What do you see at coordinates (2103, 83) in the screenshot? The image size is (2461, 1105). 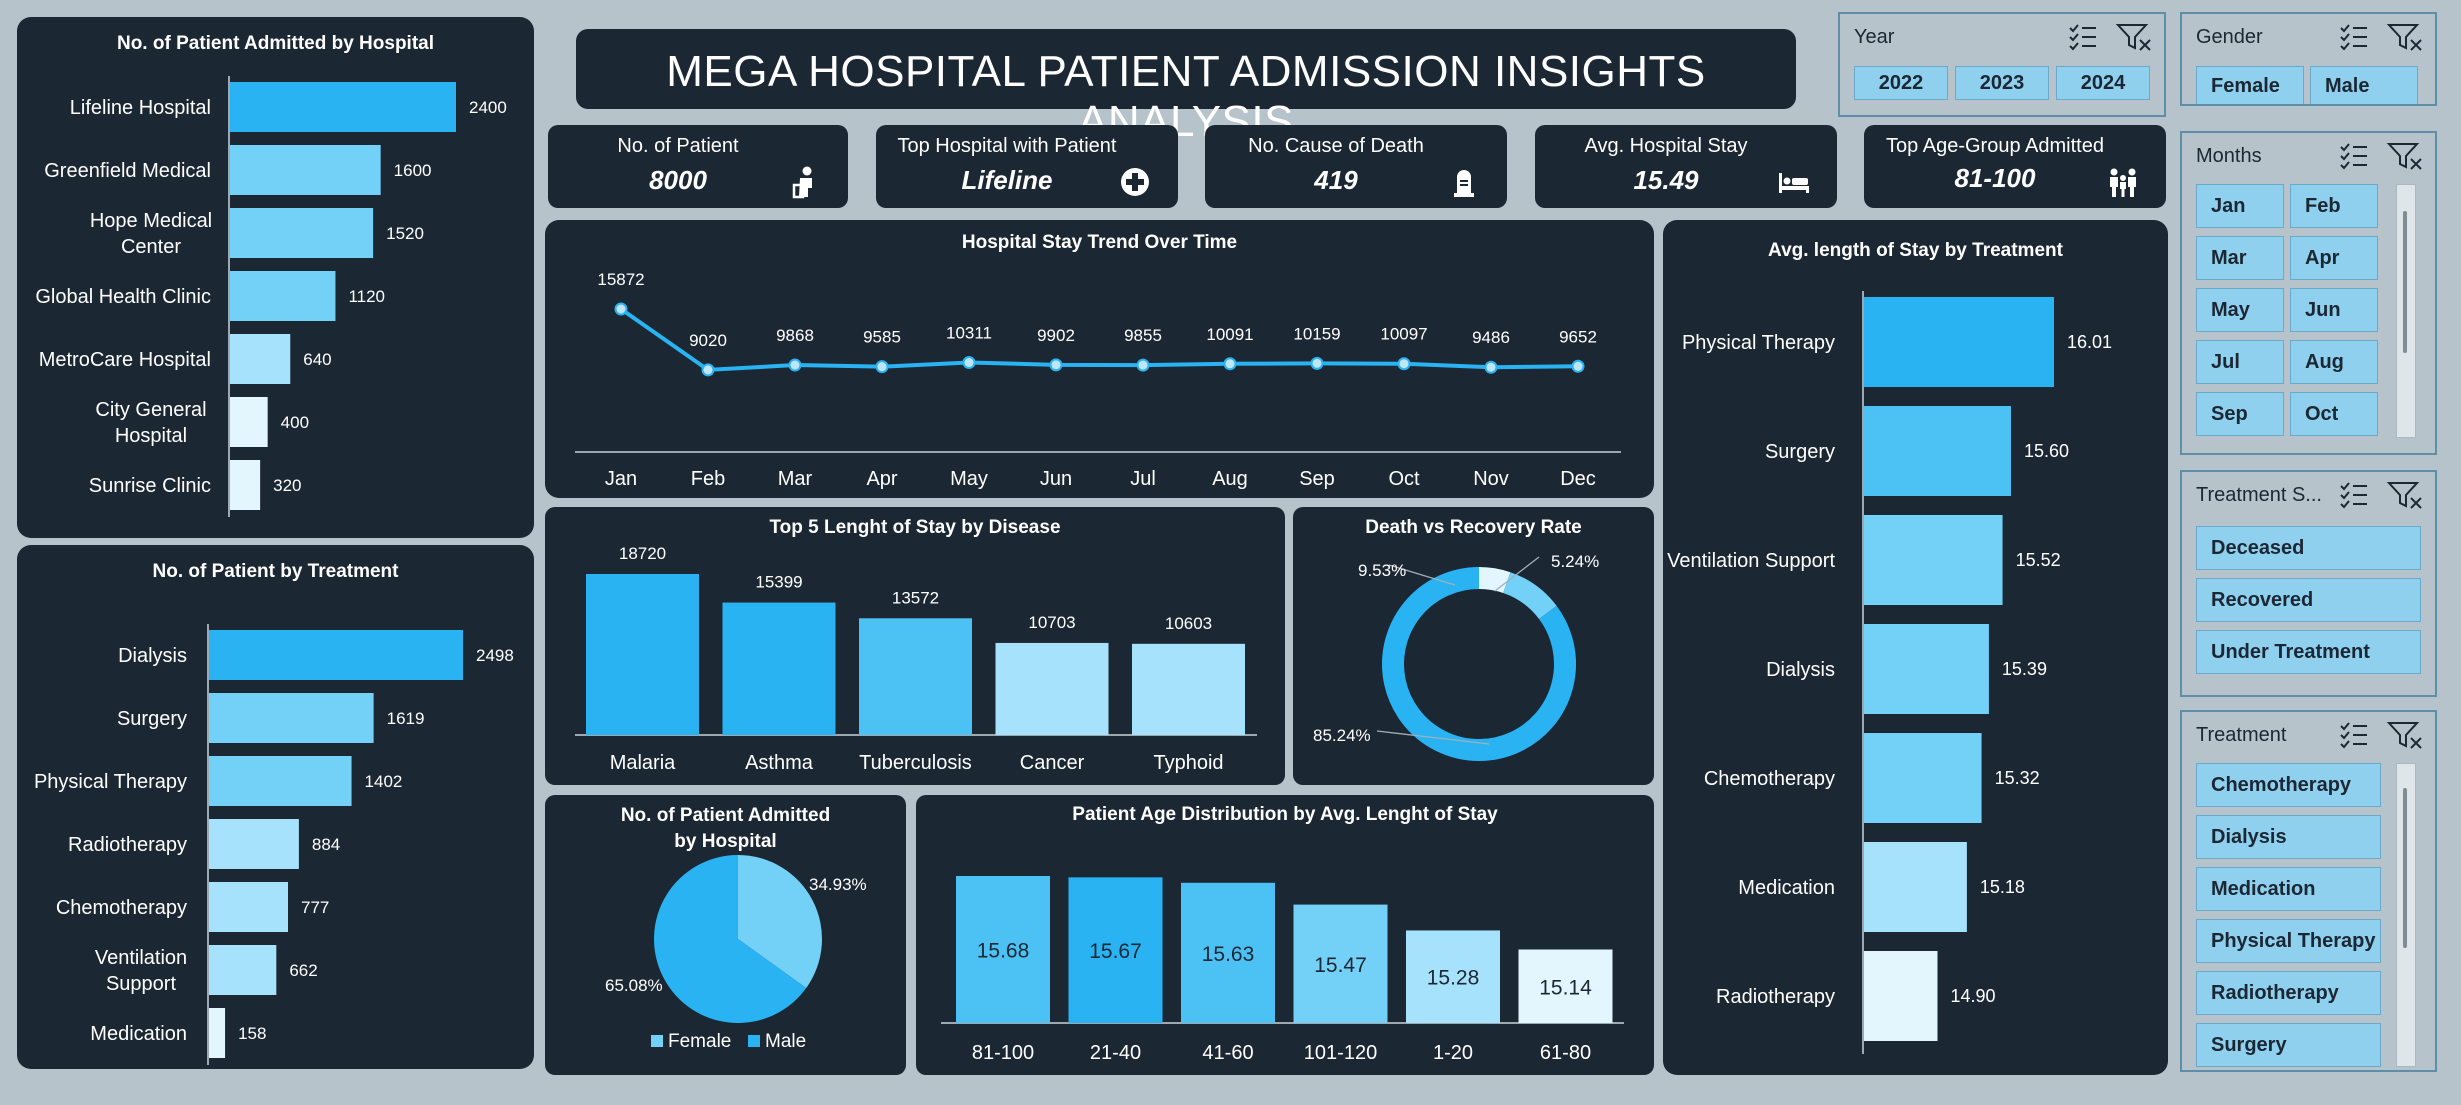 I see `year-option-2024: 2024` at bounding box center [2103, 83].